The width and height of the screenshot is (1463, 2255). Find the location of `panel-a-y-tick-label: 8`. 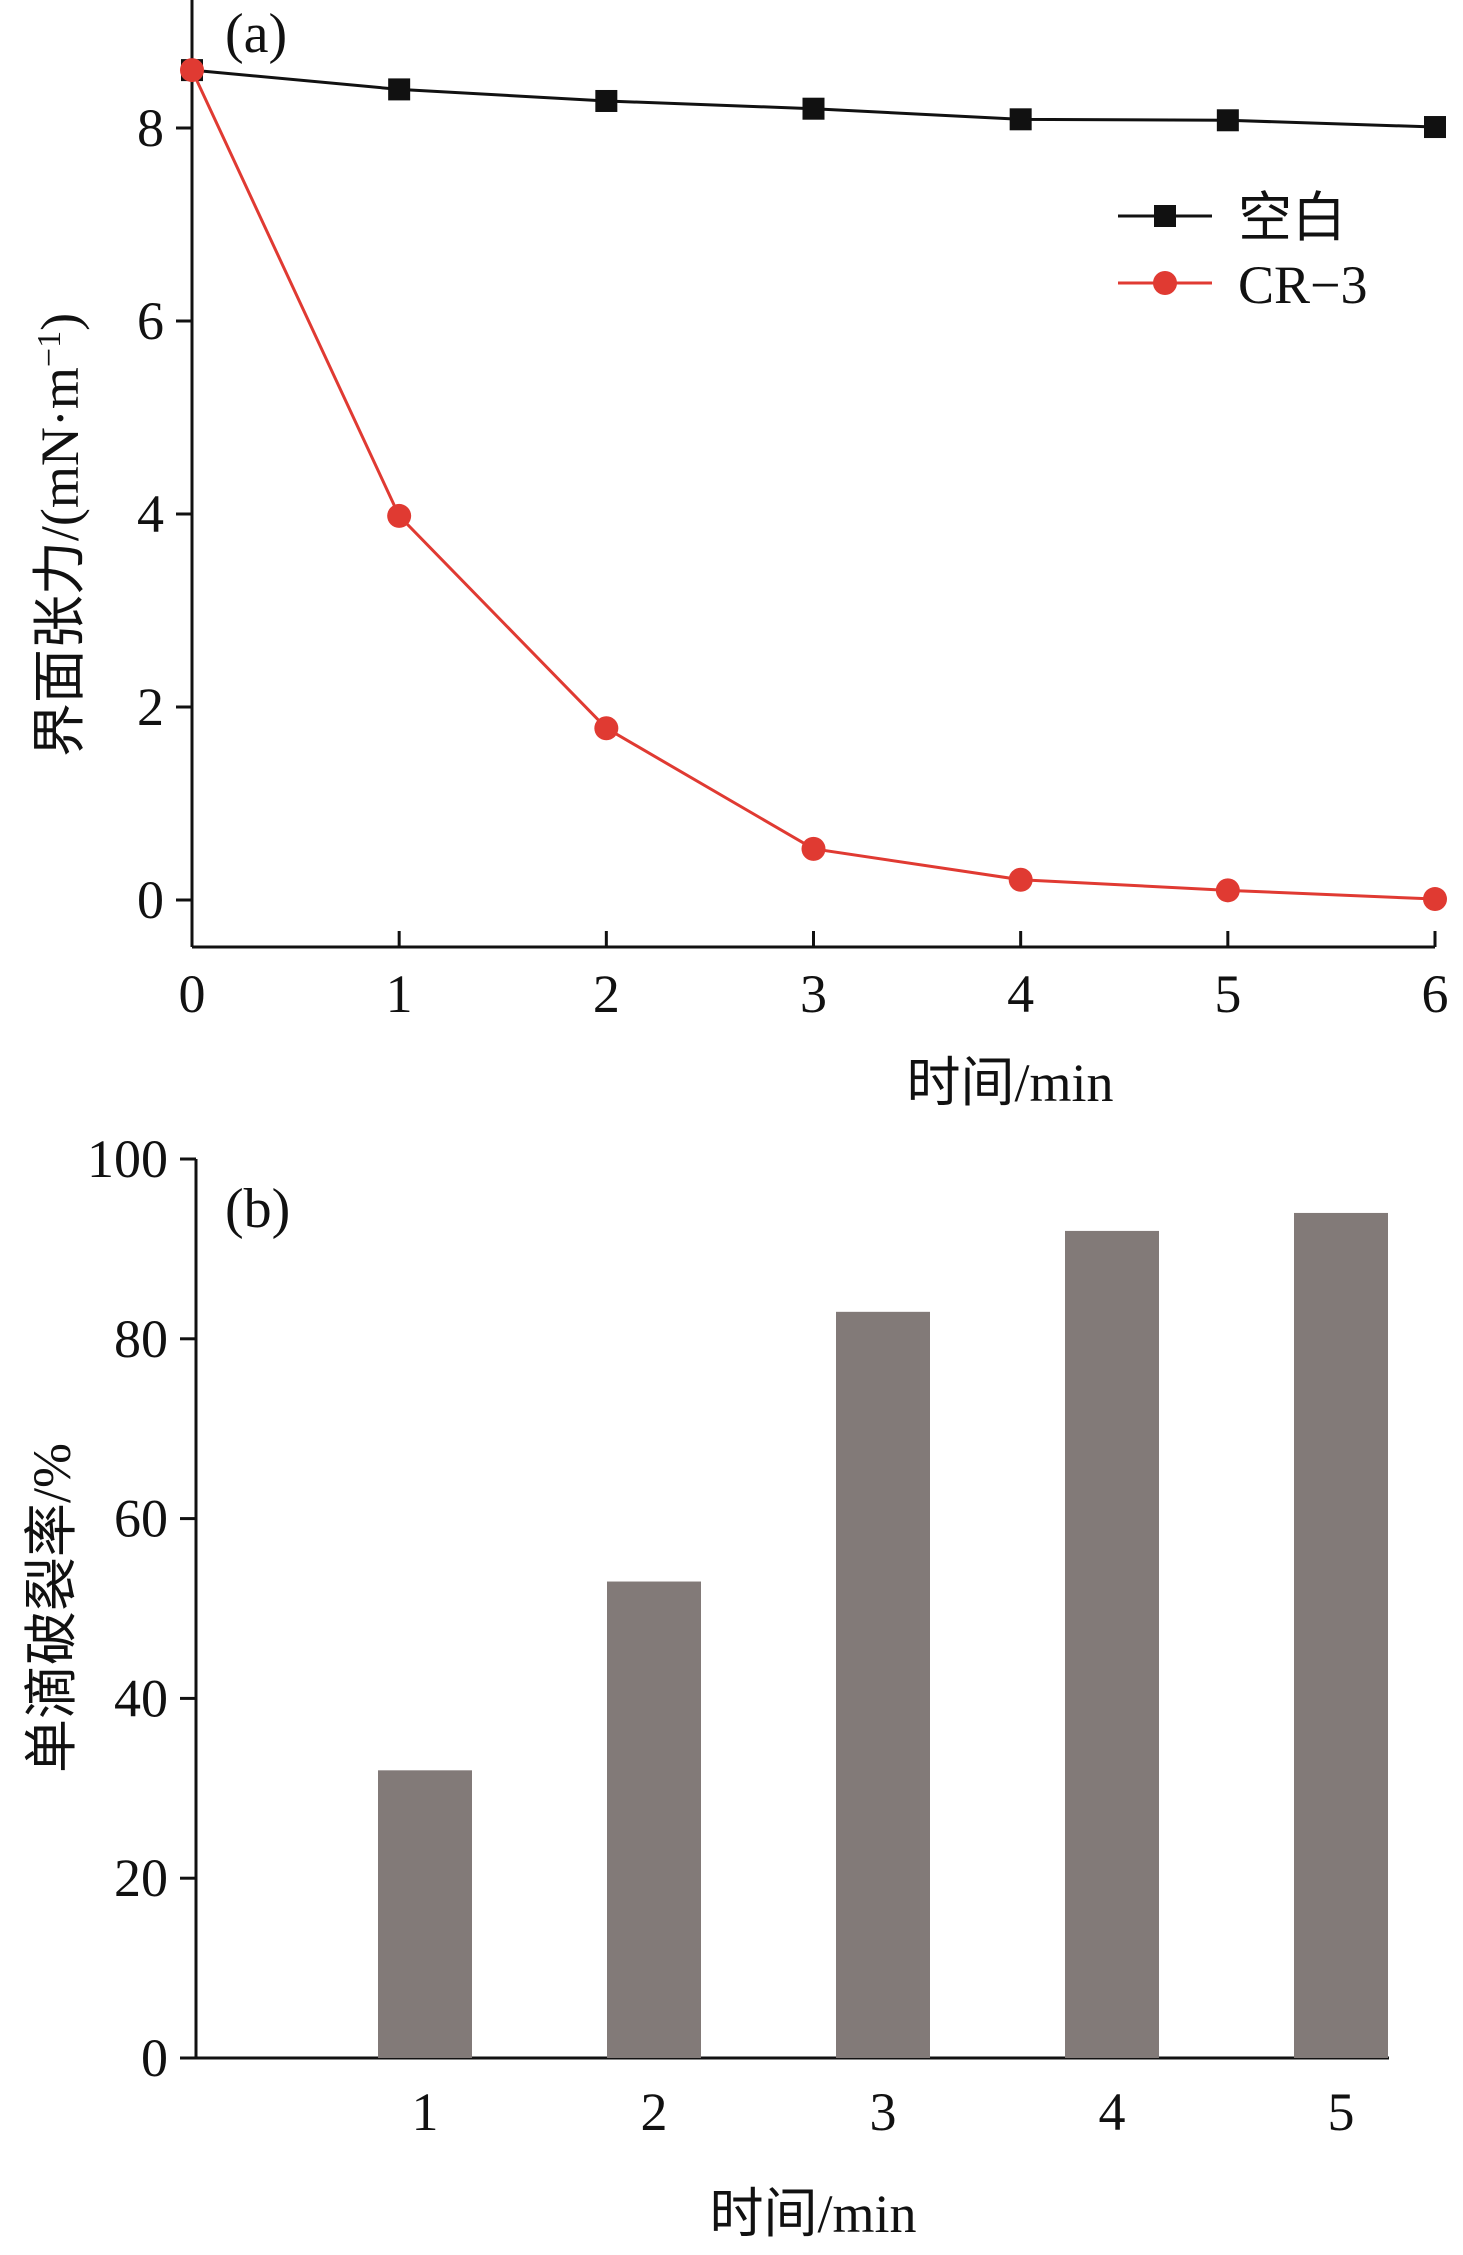

panel-a-y-tick-label: 8 is located at coordinates (150, 128).